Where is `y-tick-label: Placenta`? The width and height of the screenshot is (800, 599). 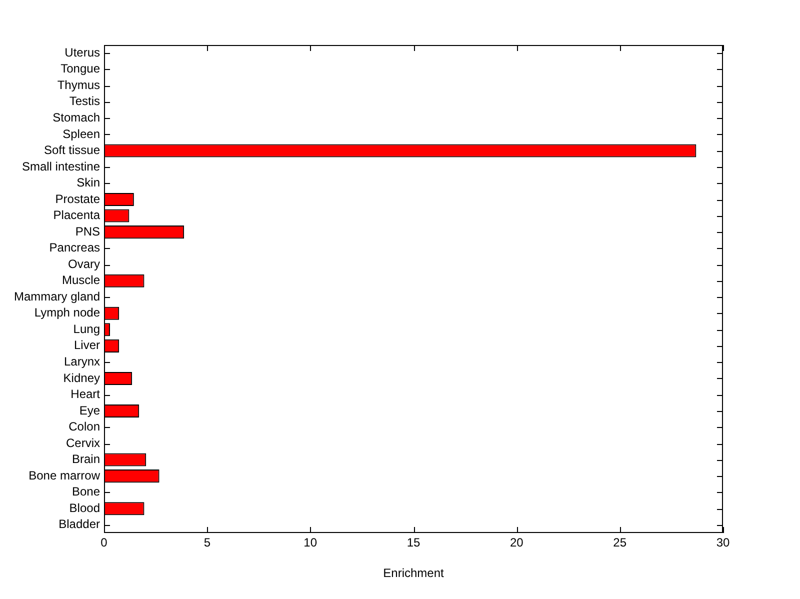 y-tick-label: Placenta is located at coordinates (76, 215).